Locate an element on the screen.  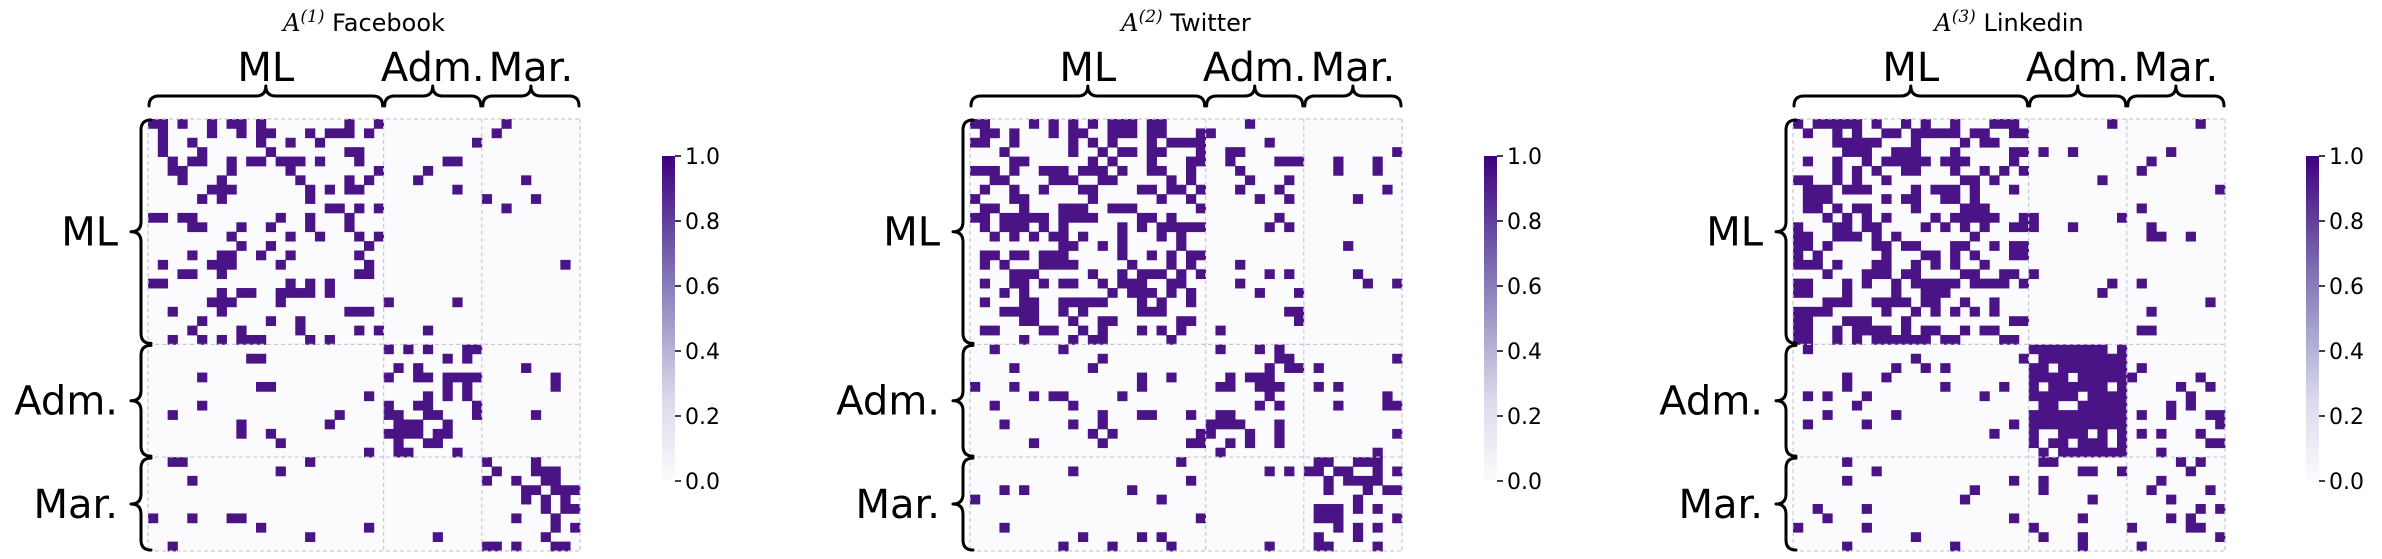
column-group-label: Mar. is located at coordinates (1353, 68).